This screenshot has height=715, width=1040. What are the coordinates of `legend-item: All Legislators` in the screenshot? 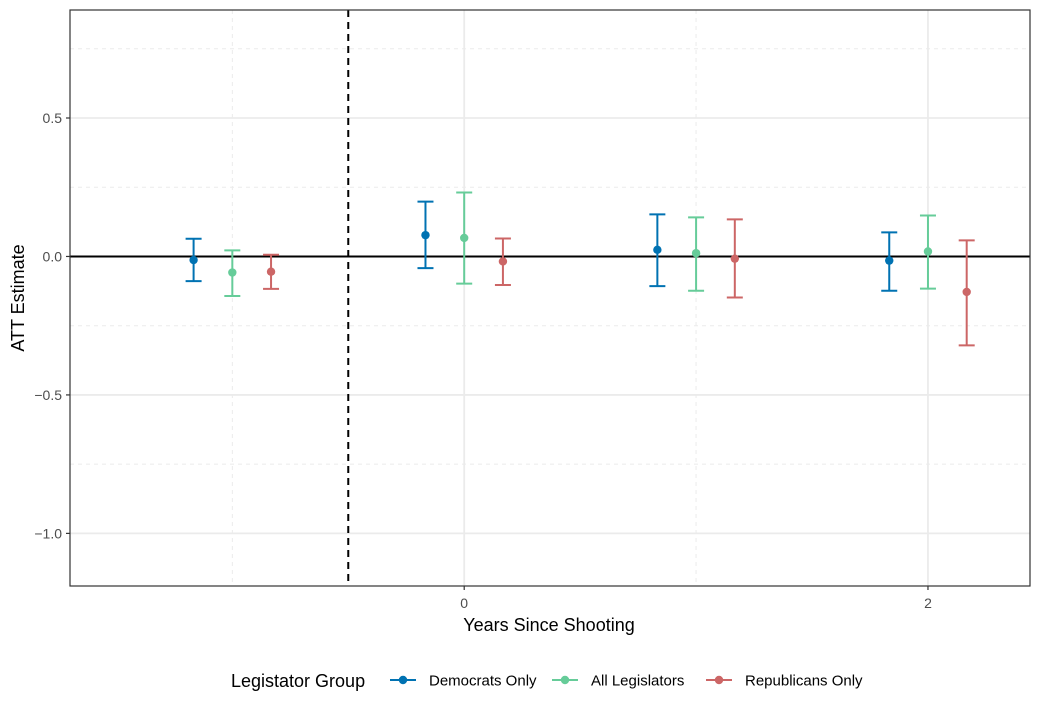 It's located at (618, 681).